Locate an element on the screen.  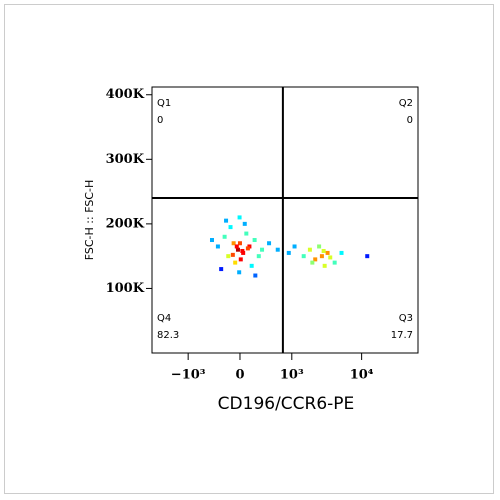
x-tick-label: −10³ is located at coordinates (188, 375).